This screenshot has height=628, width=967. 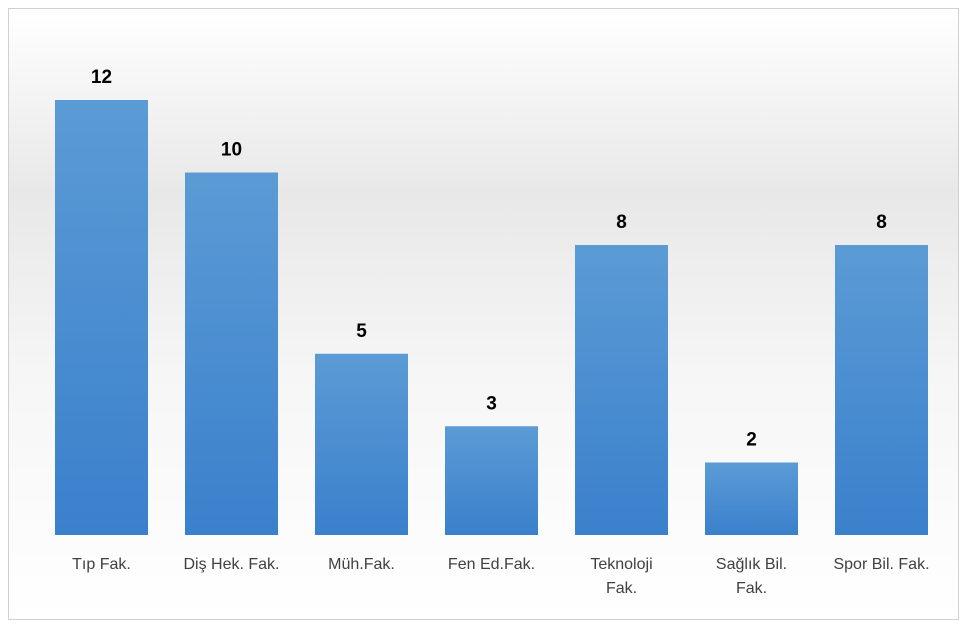 What do you see at coordinates (231, 564) in the screenshot?
I see `x-tick-label: Diş Hek. Fak.` at bounding box center [231, 564].